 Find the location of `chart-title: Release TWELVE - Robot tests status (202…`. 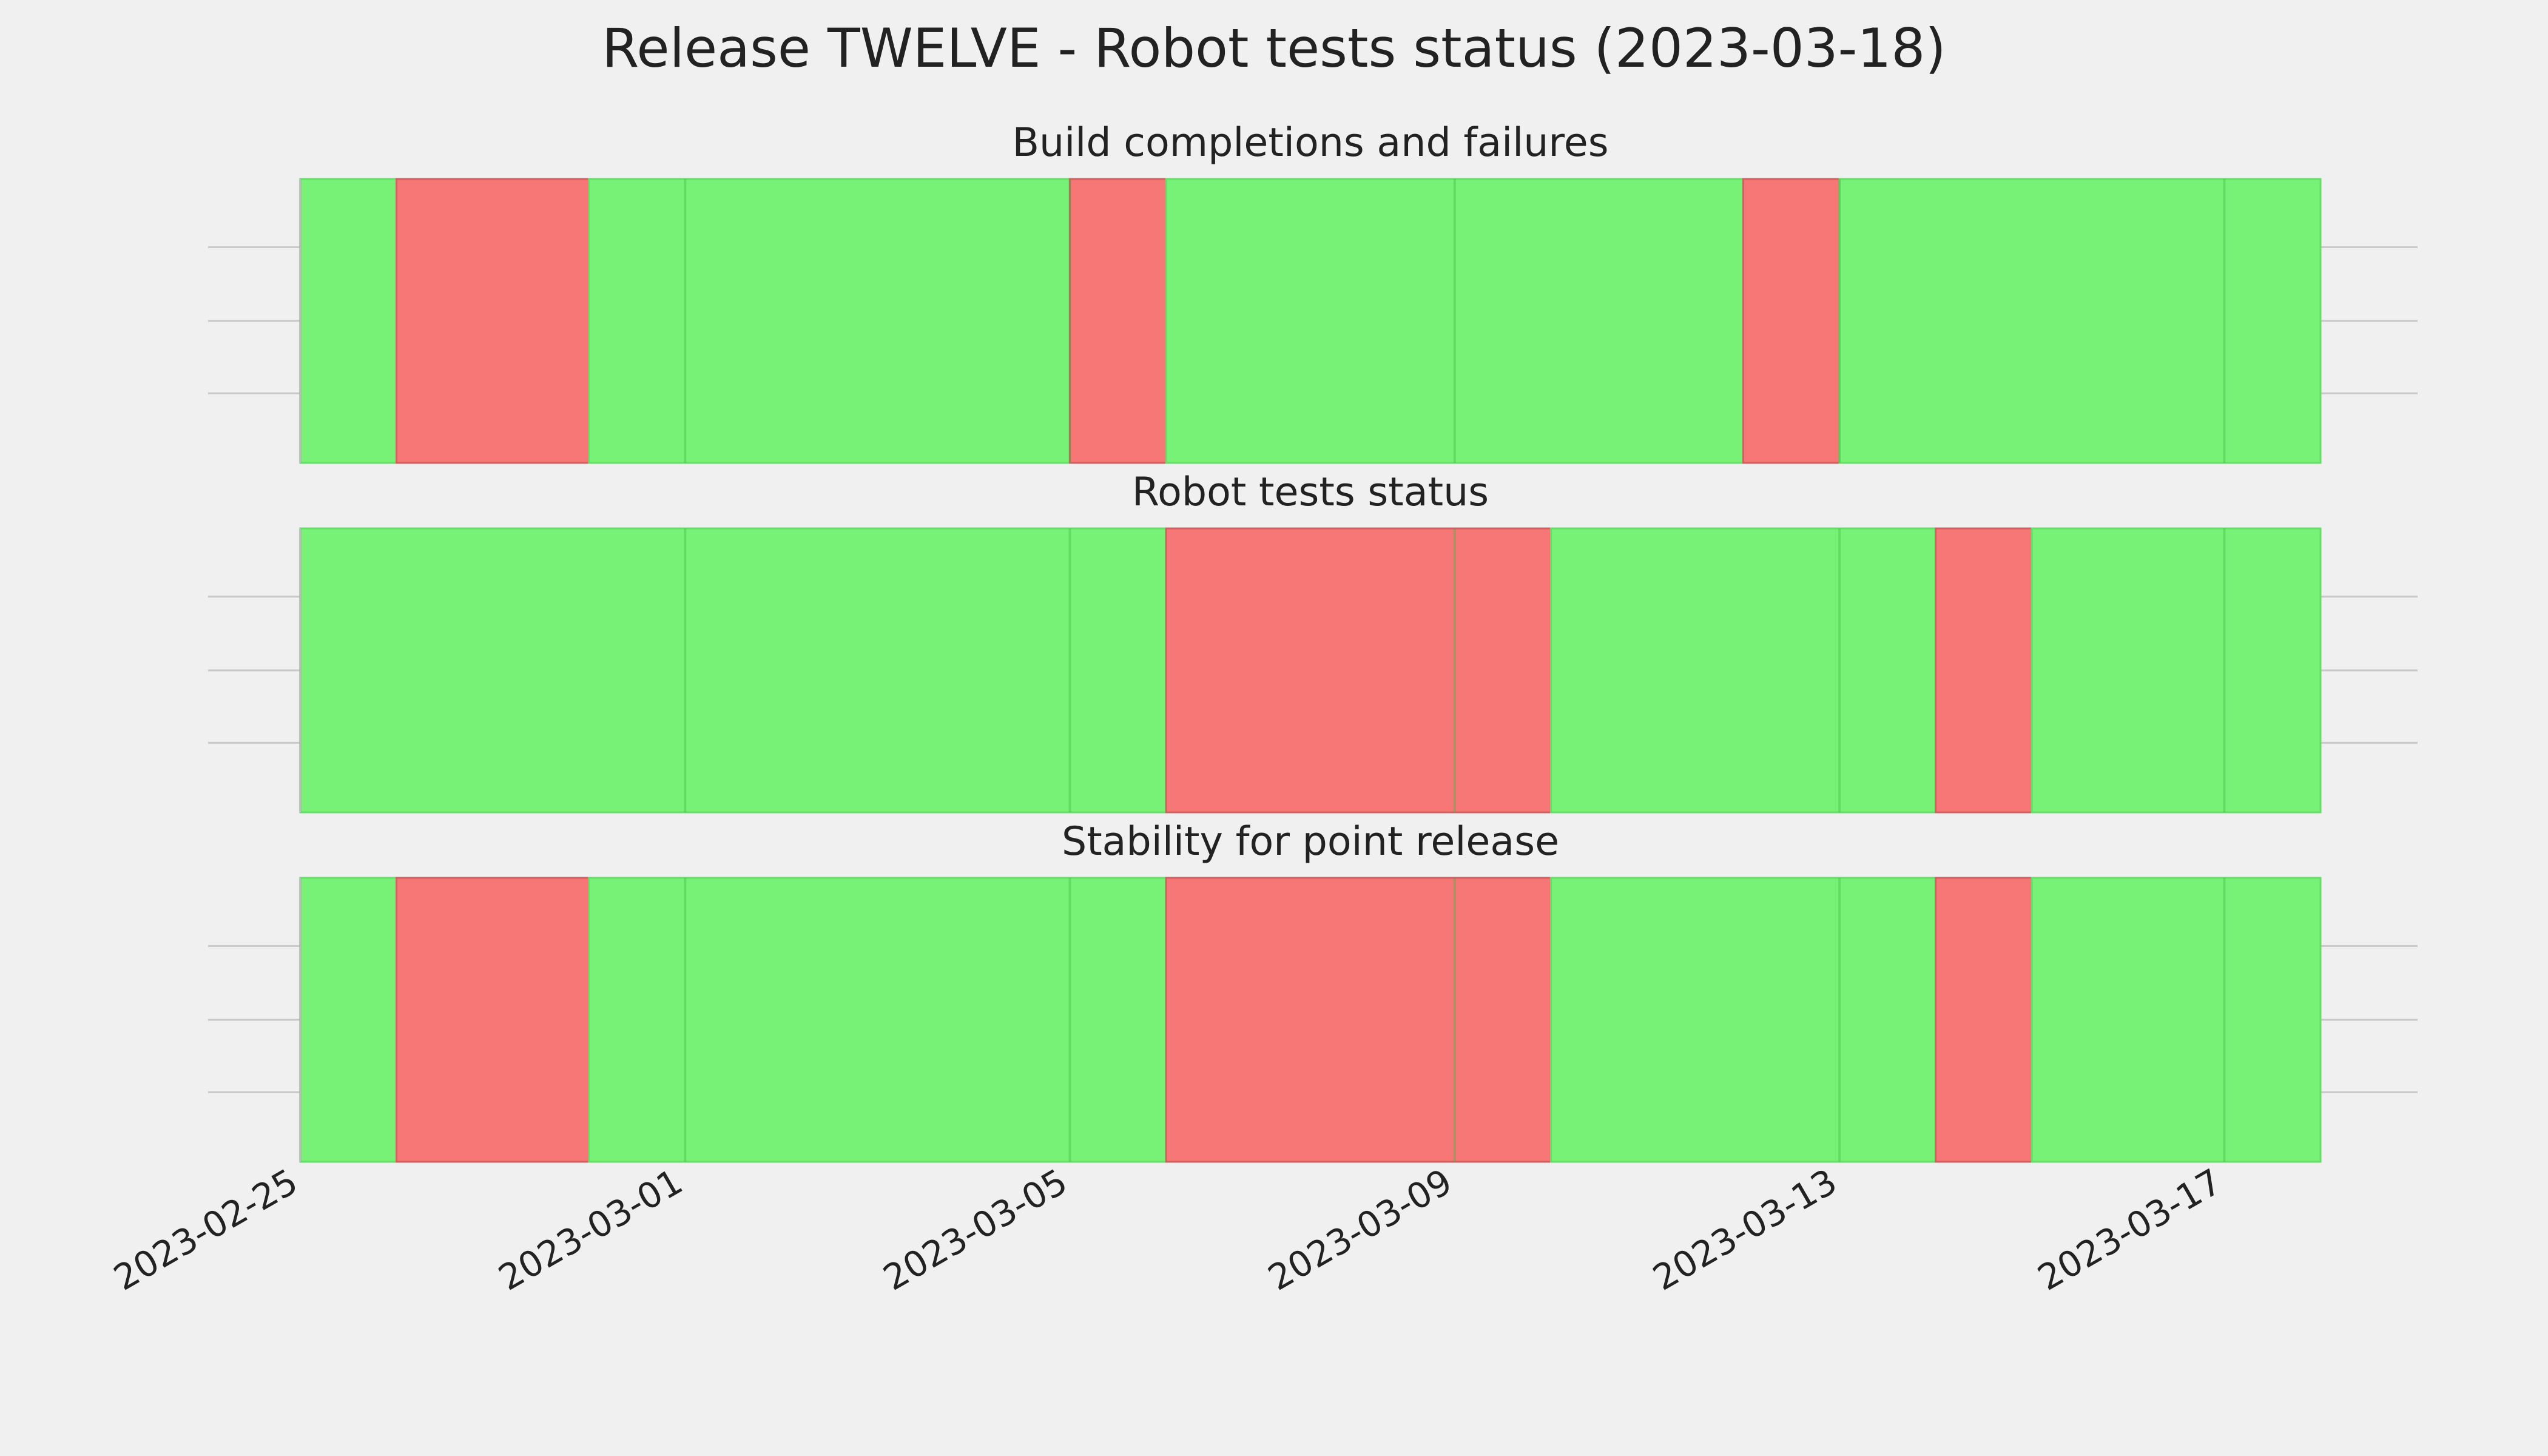

chart-title: Release TWELVE - Robot tests status (202… is located at coordinates (1274, 48).